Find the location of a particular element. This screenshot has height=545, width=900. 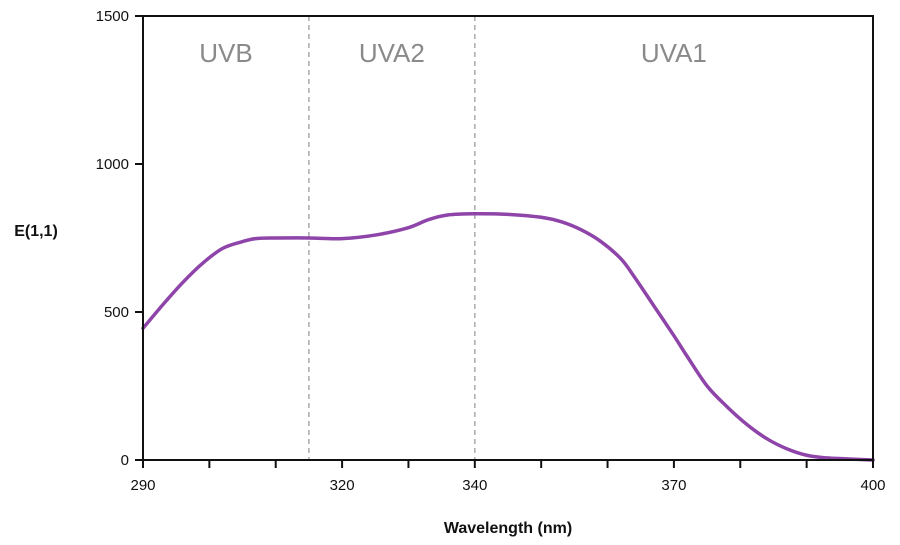

y-axis-ticks: 0 500 1000 1500 is located at coordinates (119, 238).